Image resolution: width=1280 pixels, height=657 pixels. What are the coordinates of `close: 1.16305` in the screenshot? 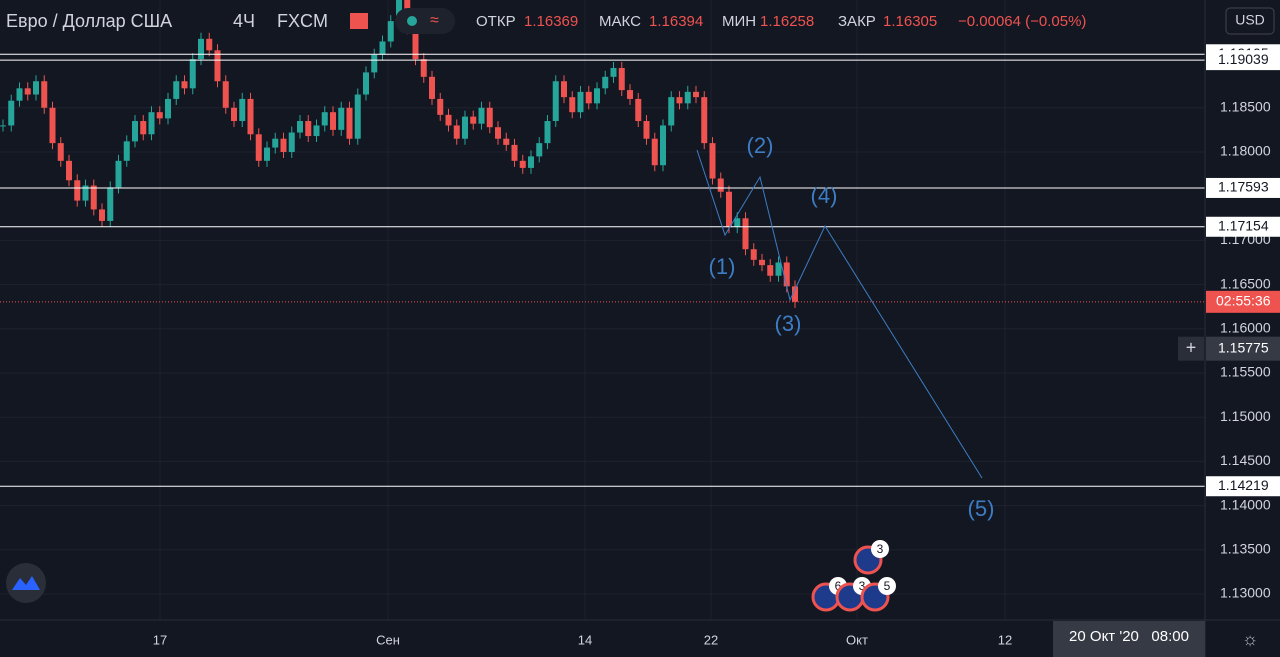 It's located at (910, 21).